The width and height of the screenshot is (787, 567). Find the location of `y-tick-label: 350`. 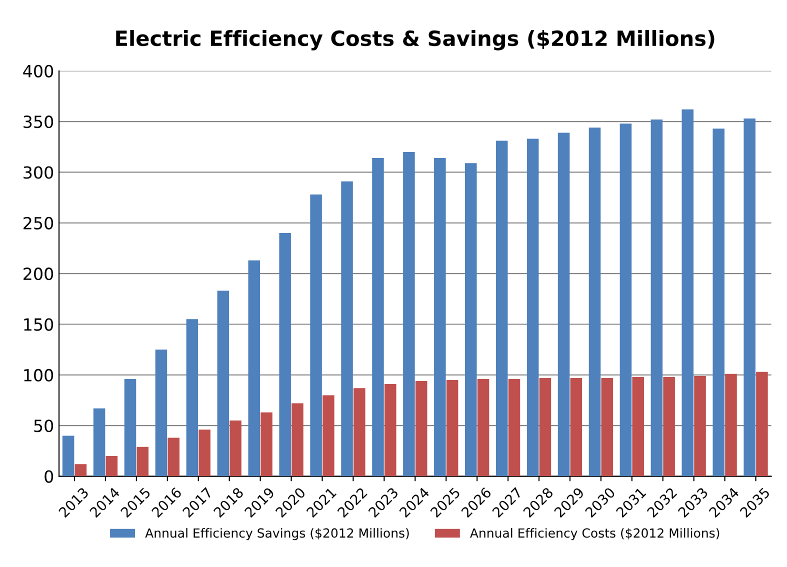

y-tick-label: 350 is located at coordinates (39, 122).